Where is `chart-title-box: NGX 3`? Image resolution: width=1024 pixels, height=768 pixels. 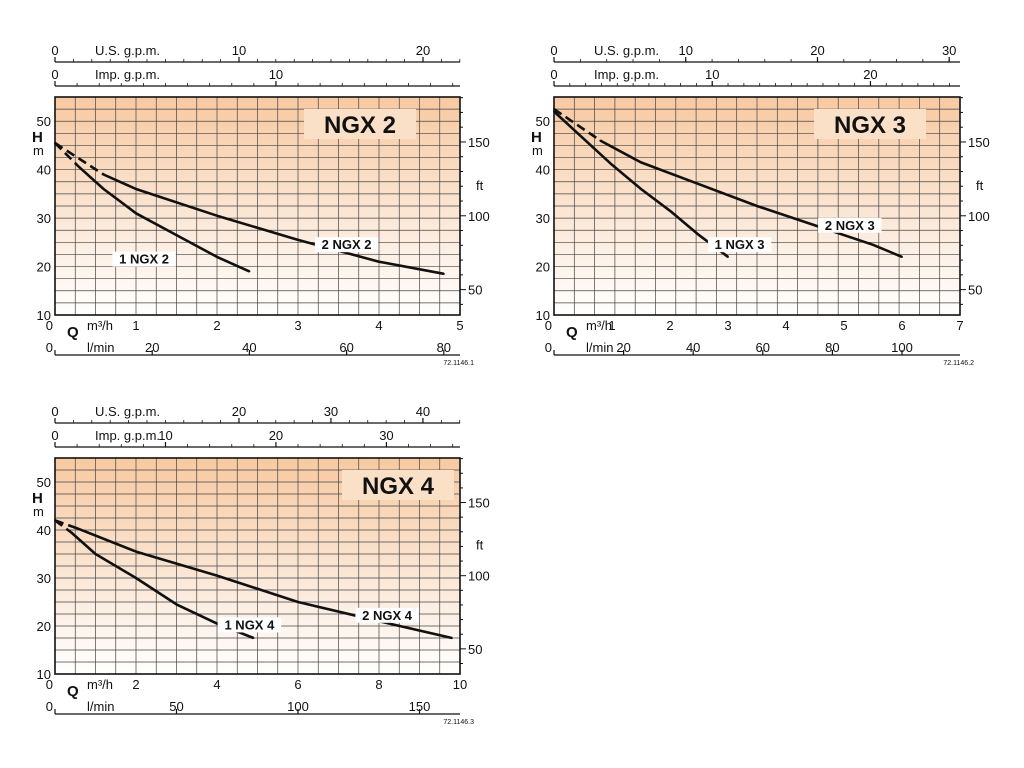 chart-title-box: NGX 3 is located at coordinates (870, 124).